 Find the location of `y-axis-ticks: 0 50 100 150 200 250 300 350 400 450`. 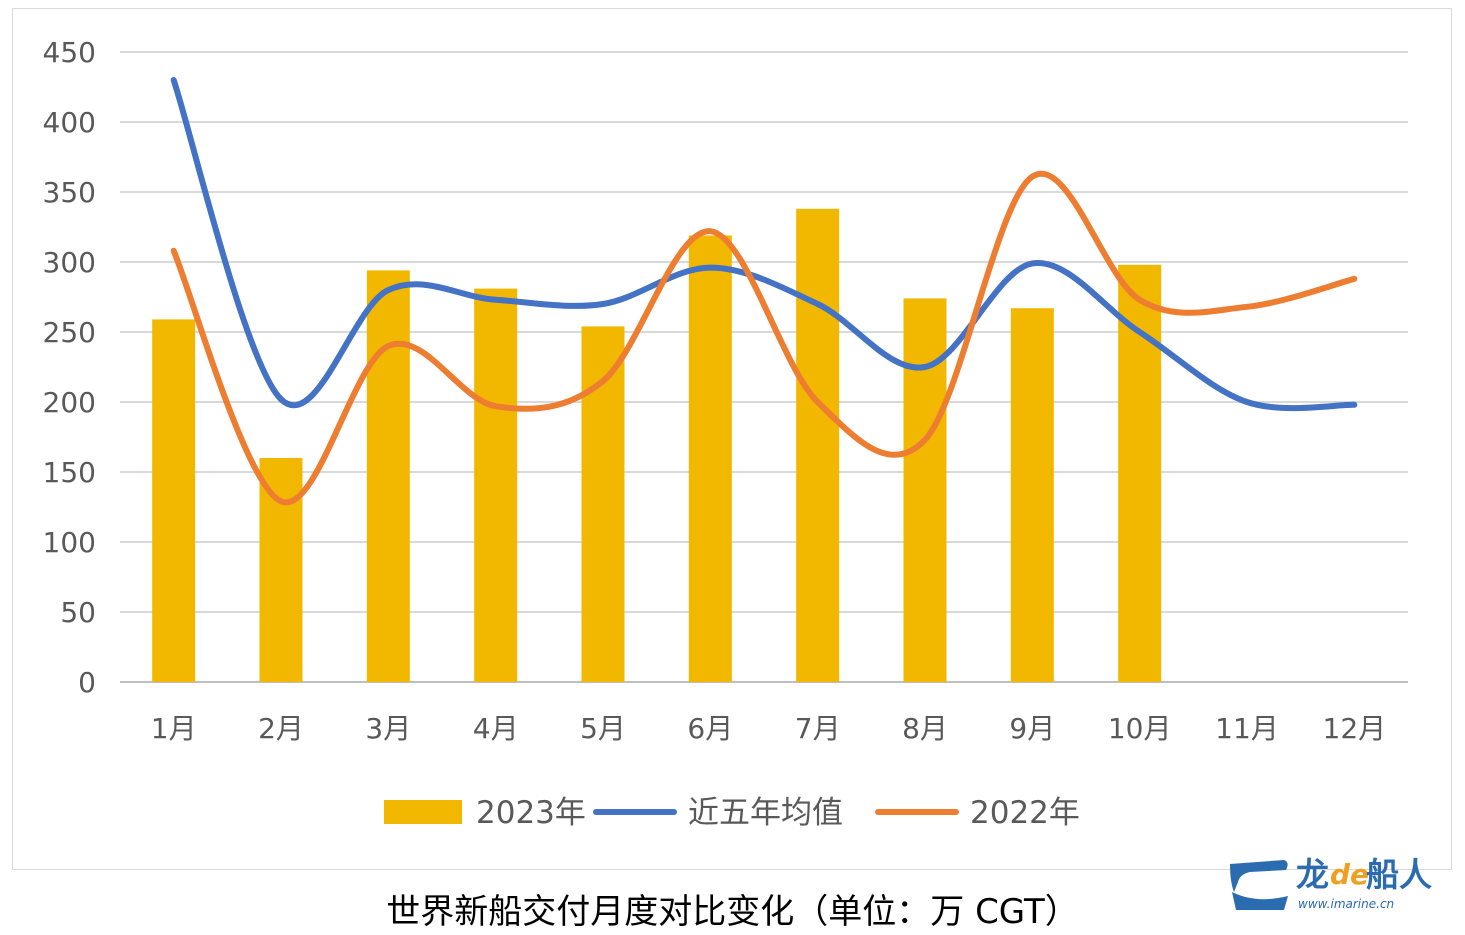

y-axis-ticks: 0 50 100 150 200 250 300 350 400 450 is located at coordinates (69, 367).